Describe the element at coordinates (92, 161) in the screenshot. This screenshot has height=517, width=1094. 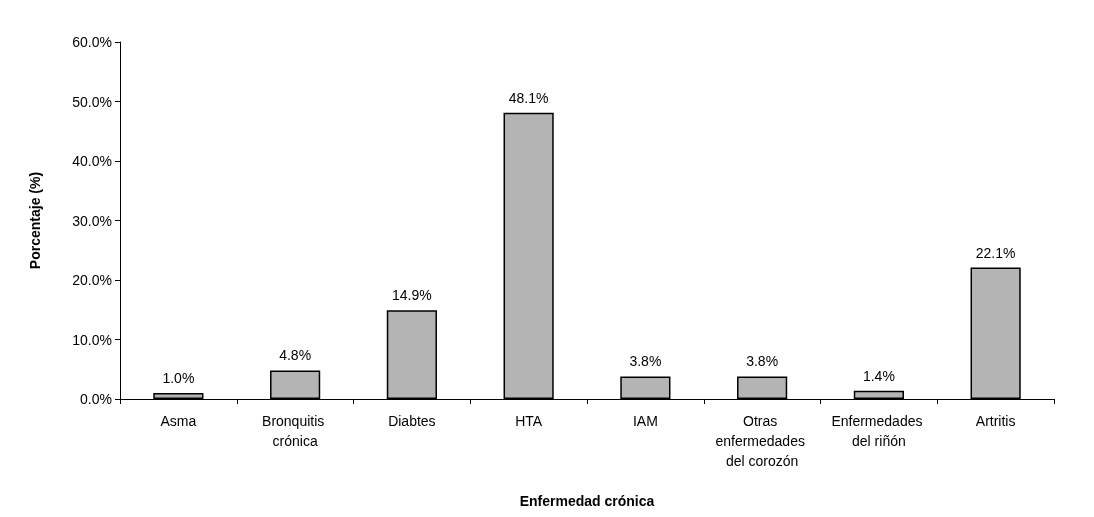
I see `y-tick-label: 40.0%` at that location.